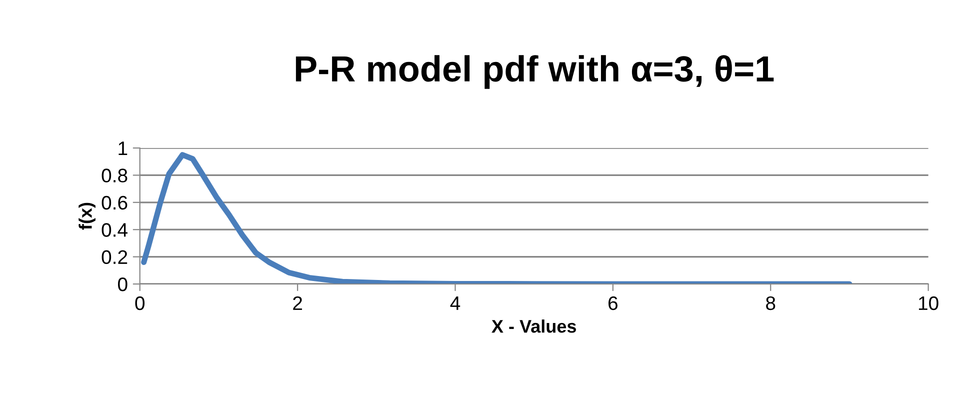 The height and width of the screenshot is (400, 958). I want to click on x-tick-label: 8, so click(771, 303).